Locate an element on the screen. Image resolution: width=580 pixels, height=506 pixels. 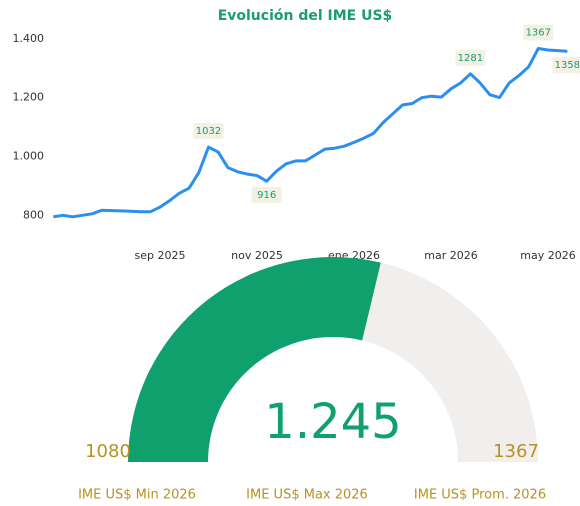
data-label-text: 1032 is located at coordinates (208, 131).